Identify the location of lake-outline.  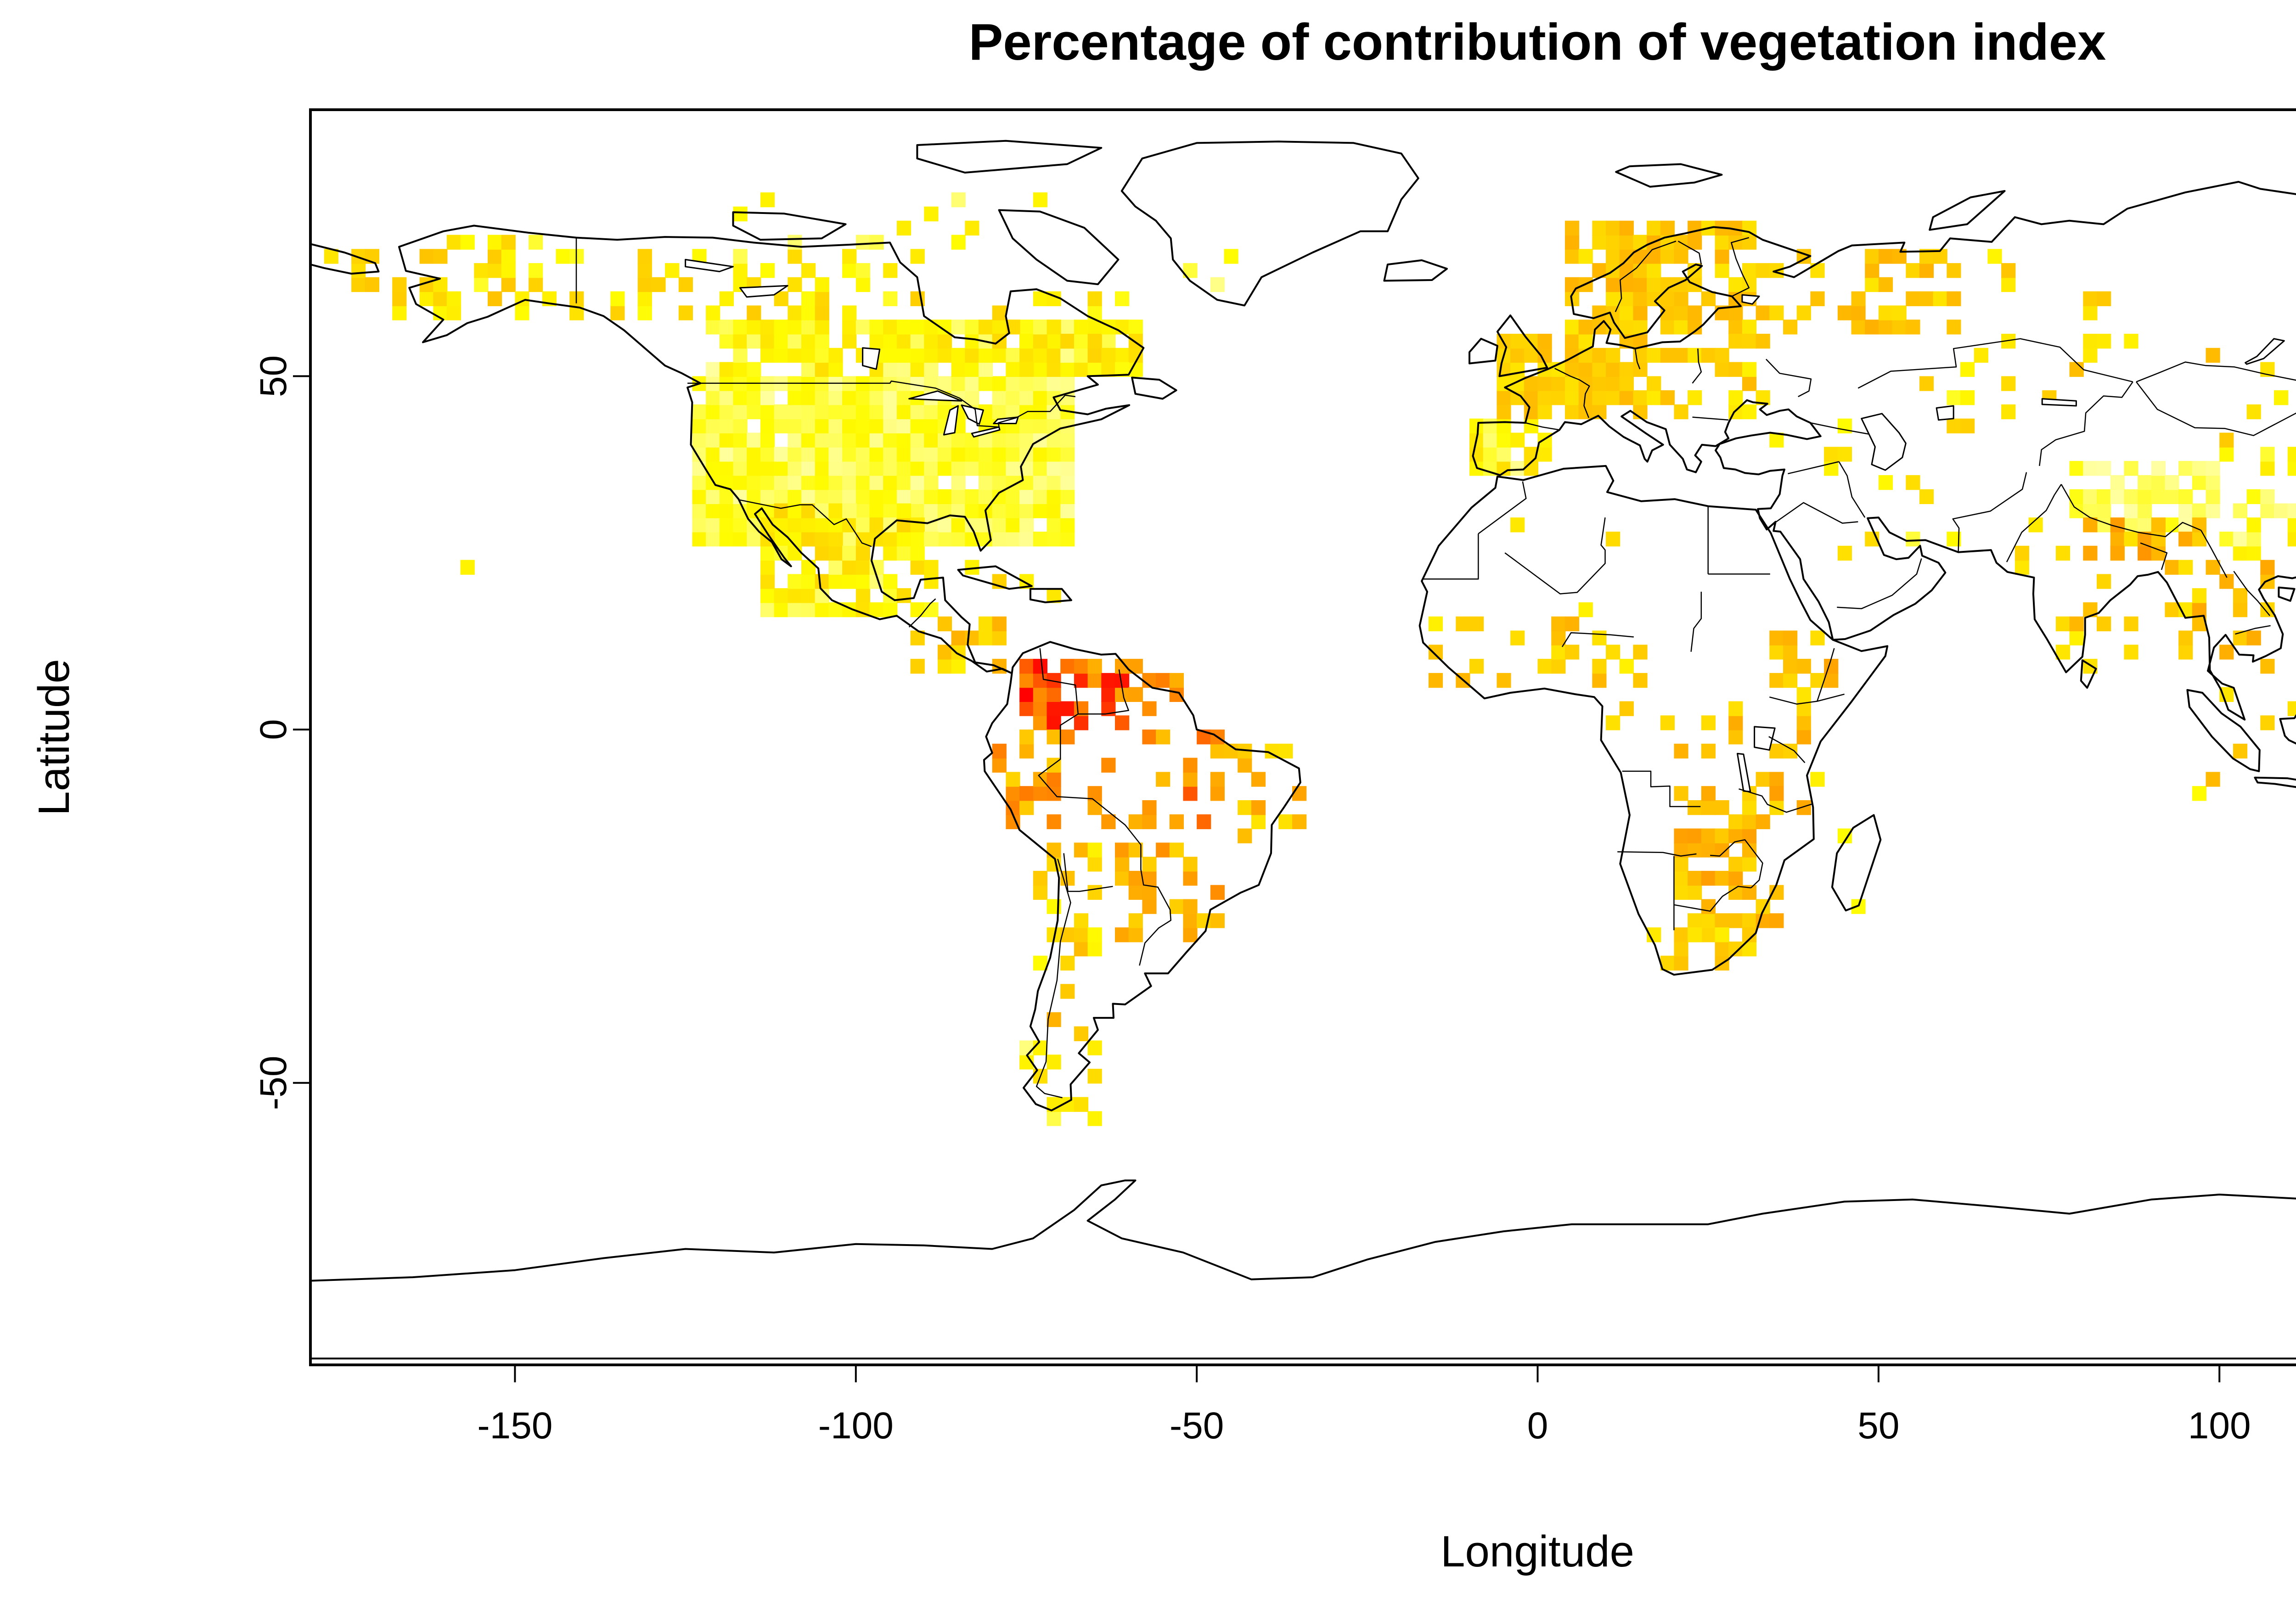
(1750, 300).